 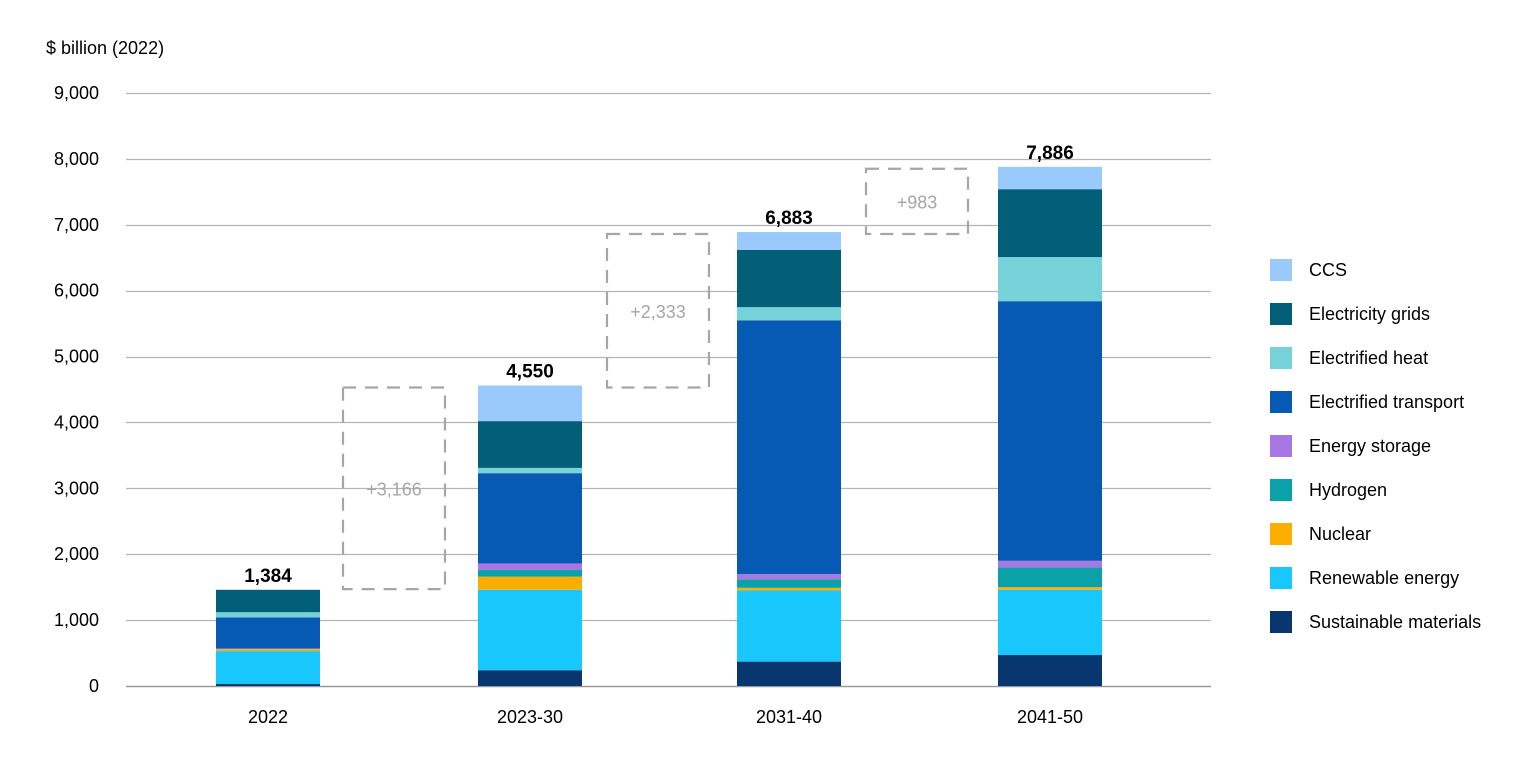 I want to click on legend-item: Nuclear, so click(x=1401, y=534).